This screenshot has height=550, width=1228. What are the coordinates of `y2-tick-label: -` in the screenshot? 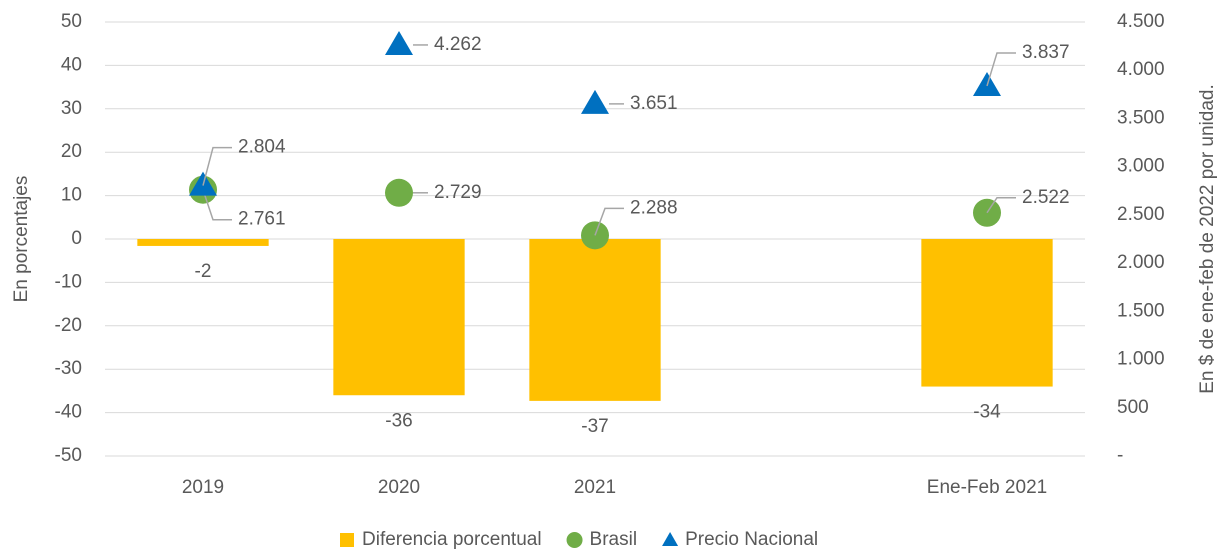 It's located at (1120, 455).